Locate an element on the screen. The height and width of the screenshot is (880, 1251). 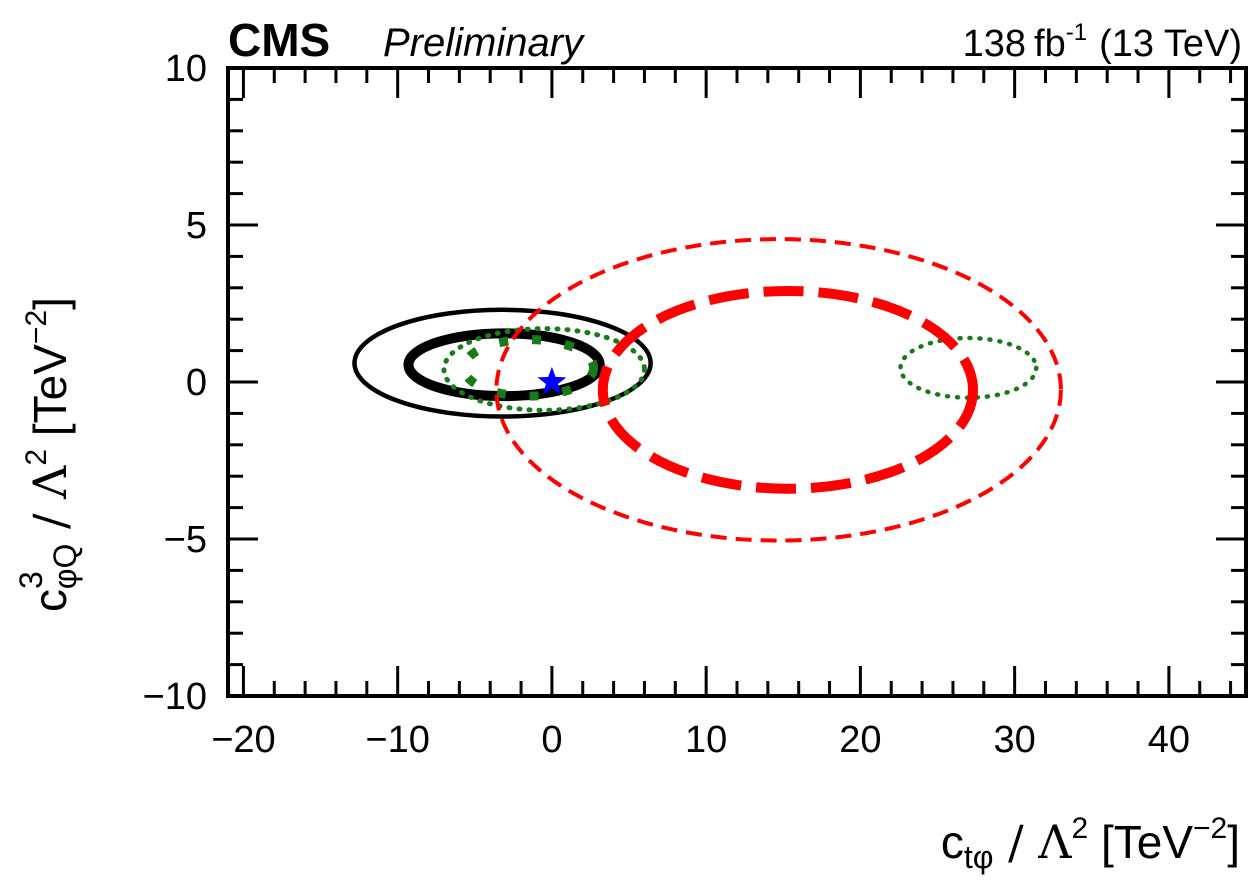
y-tick-label: 5 is located at coordinates (196, 226).